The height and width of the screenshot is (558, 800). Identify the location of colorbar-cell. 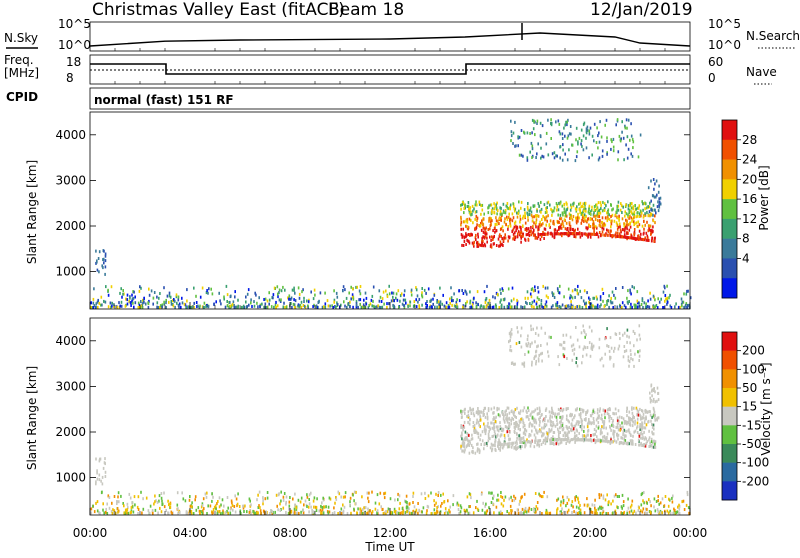
(729, 341).